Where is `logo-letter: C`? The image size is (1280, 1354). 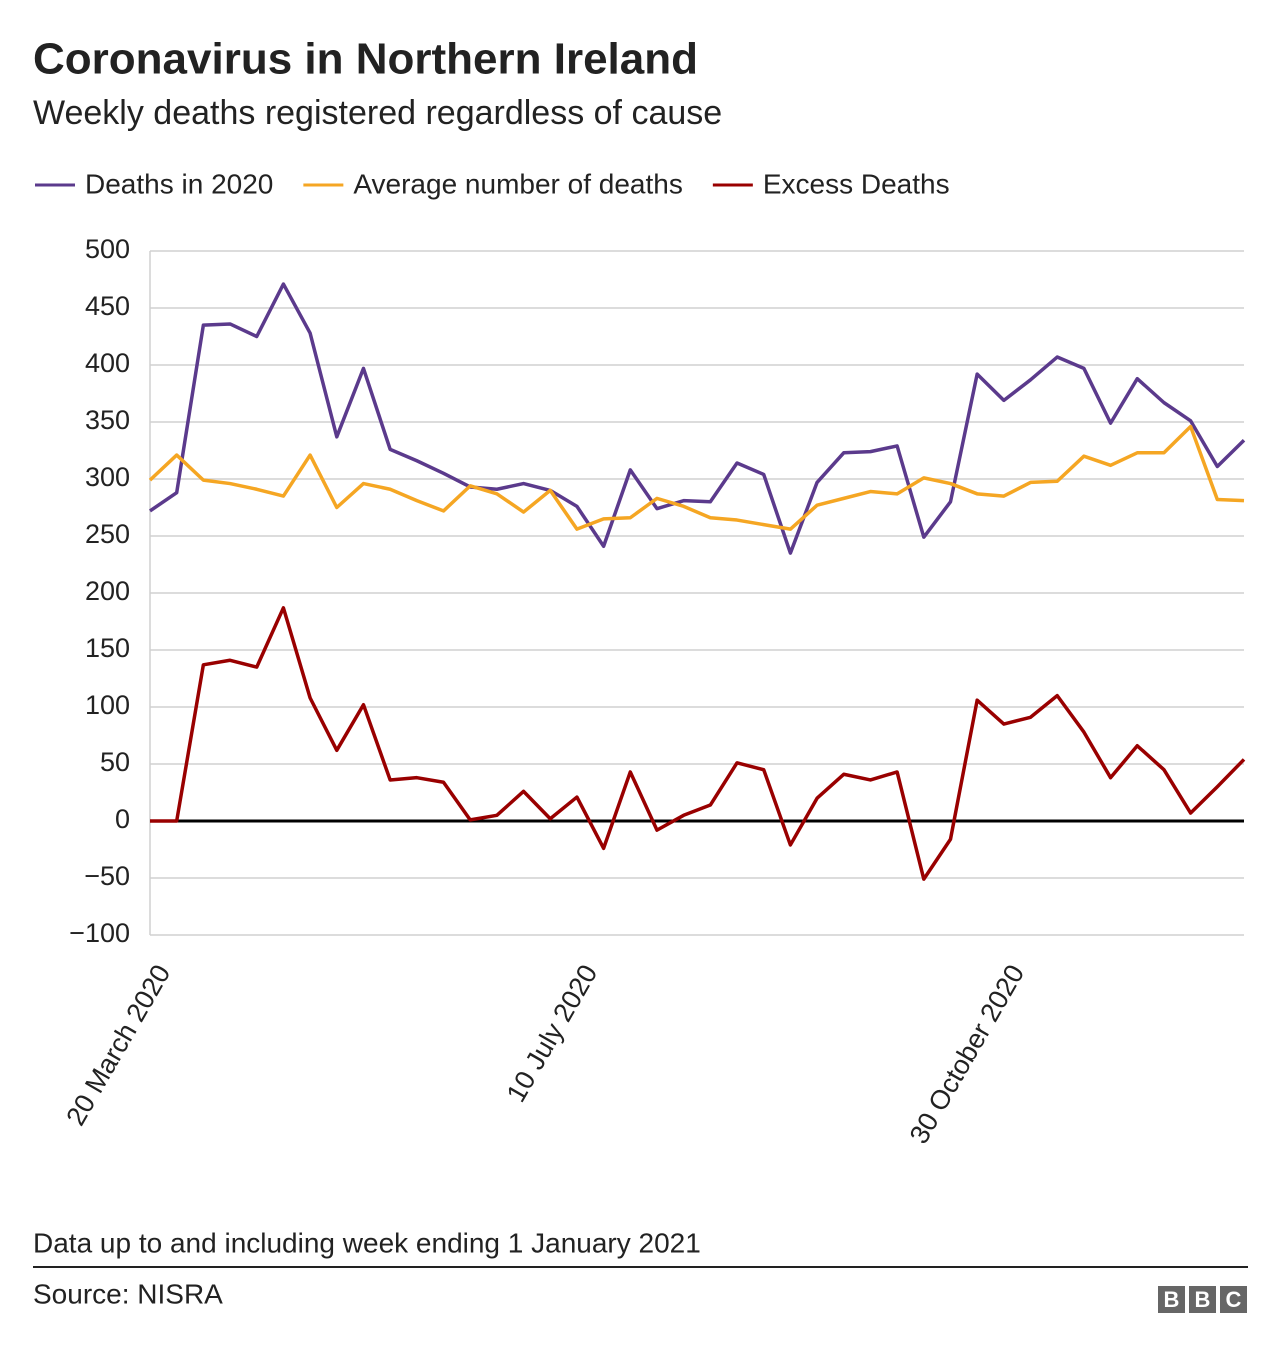
logo-letter: C is located at coordinates (1234, 1299).